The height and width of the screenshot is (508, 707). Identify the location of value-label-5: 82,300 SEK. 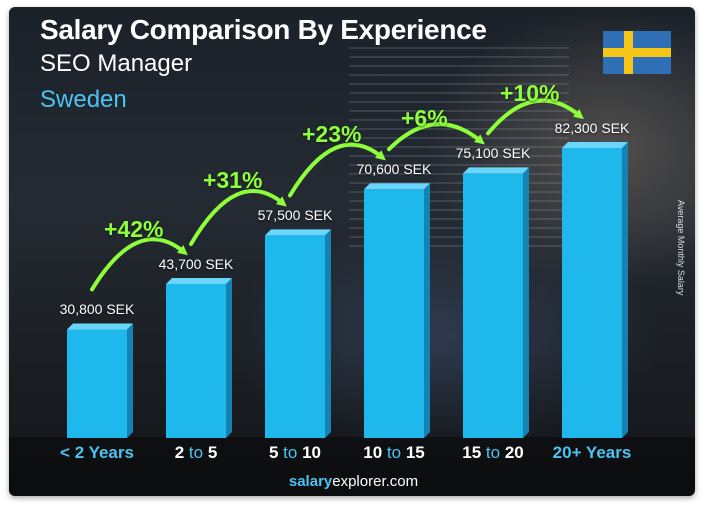
(592, 128).